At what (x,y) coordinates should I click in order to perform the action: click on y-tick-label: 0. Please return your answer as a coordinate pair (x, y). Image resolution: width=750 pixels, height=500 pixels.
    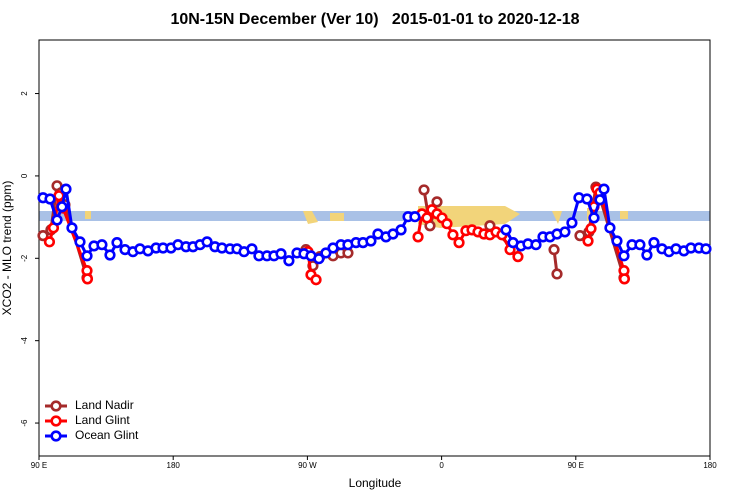
    Looking at the image, I should click on (24, 175).